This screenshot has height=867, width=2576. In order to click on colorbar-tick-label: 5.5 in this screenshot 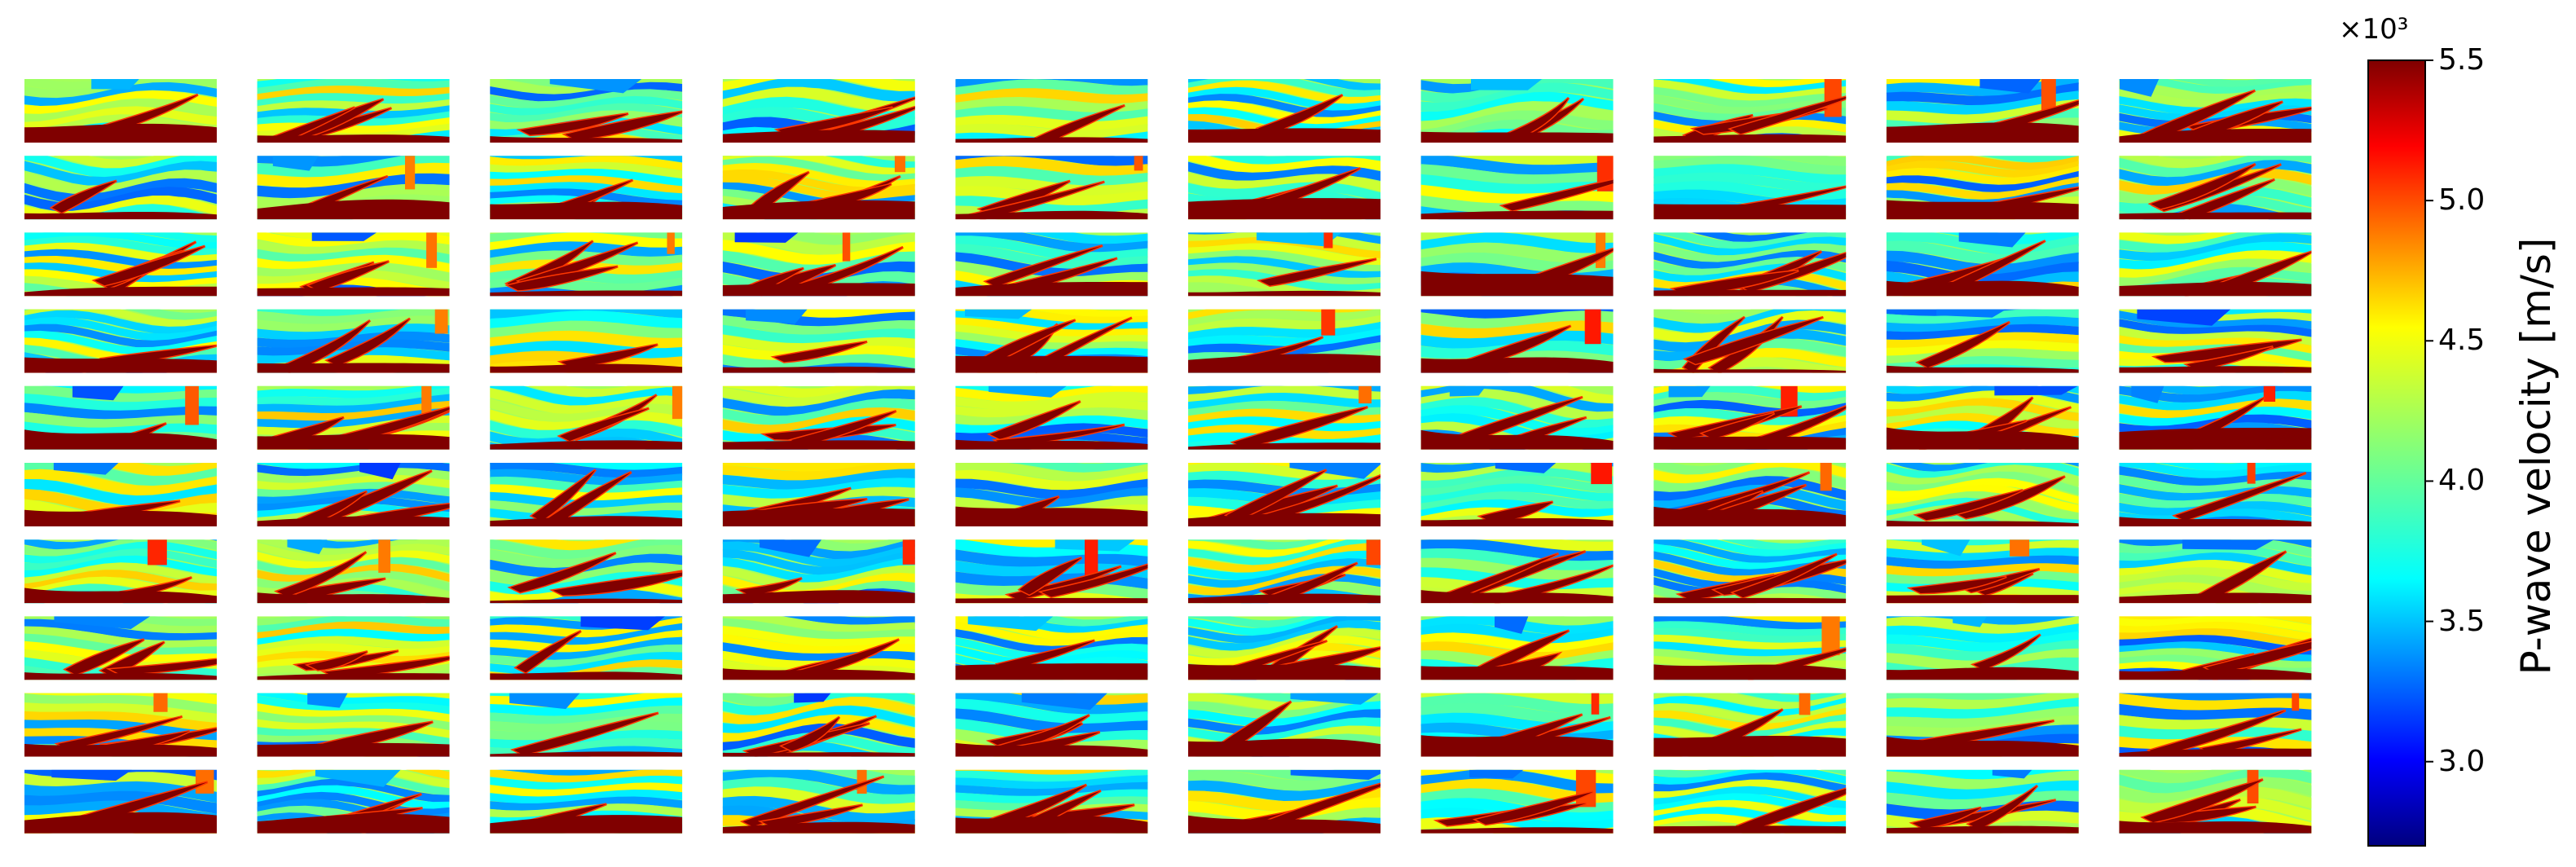, I will do `click(2462, 60)`.